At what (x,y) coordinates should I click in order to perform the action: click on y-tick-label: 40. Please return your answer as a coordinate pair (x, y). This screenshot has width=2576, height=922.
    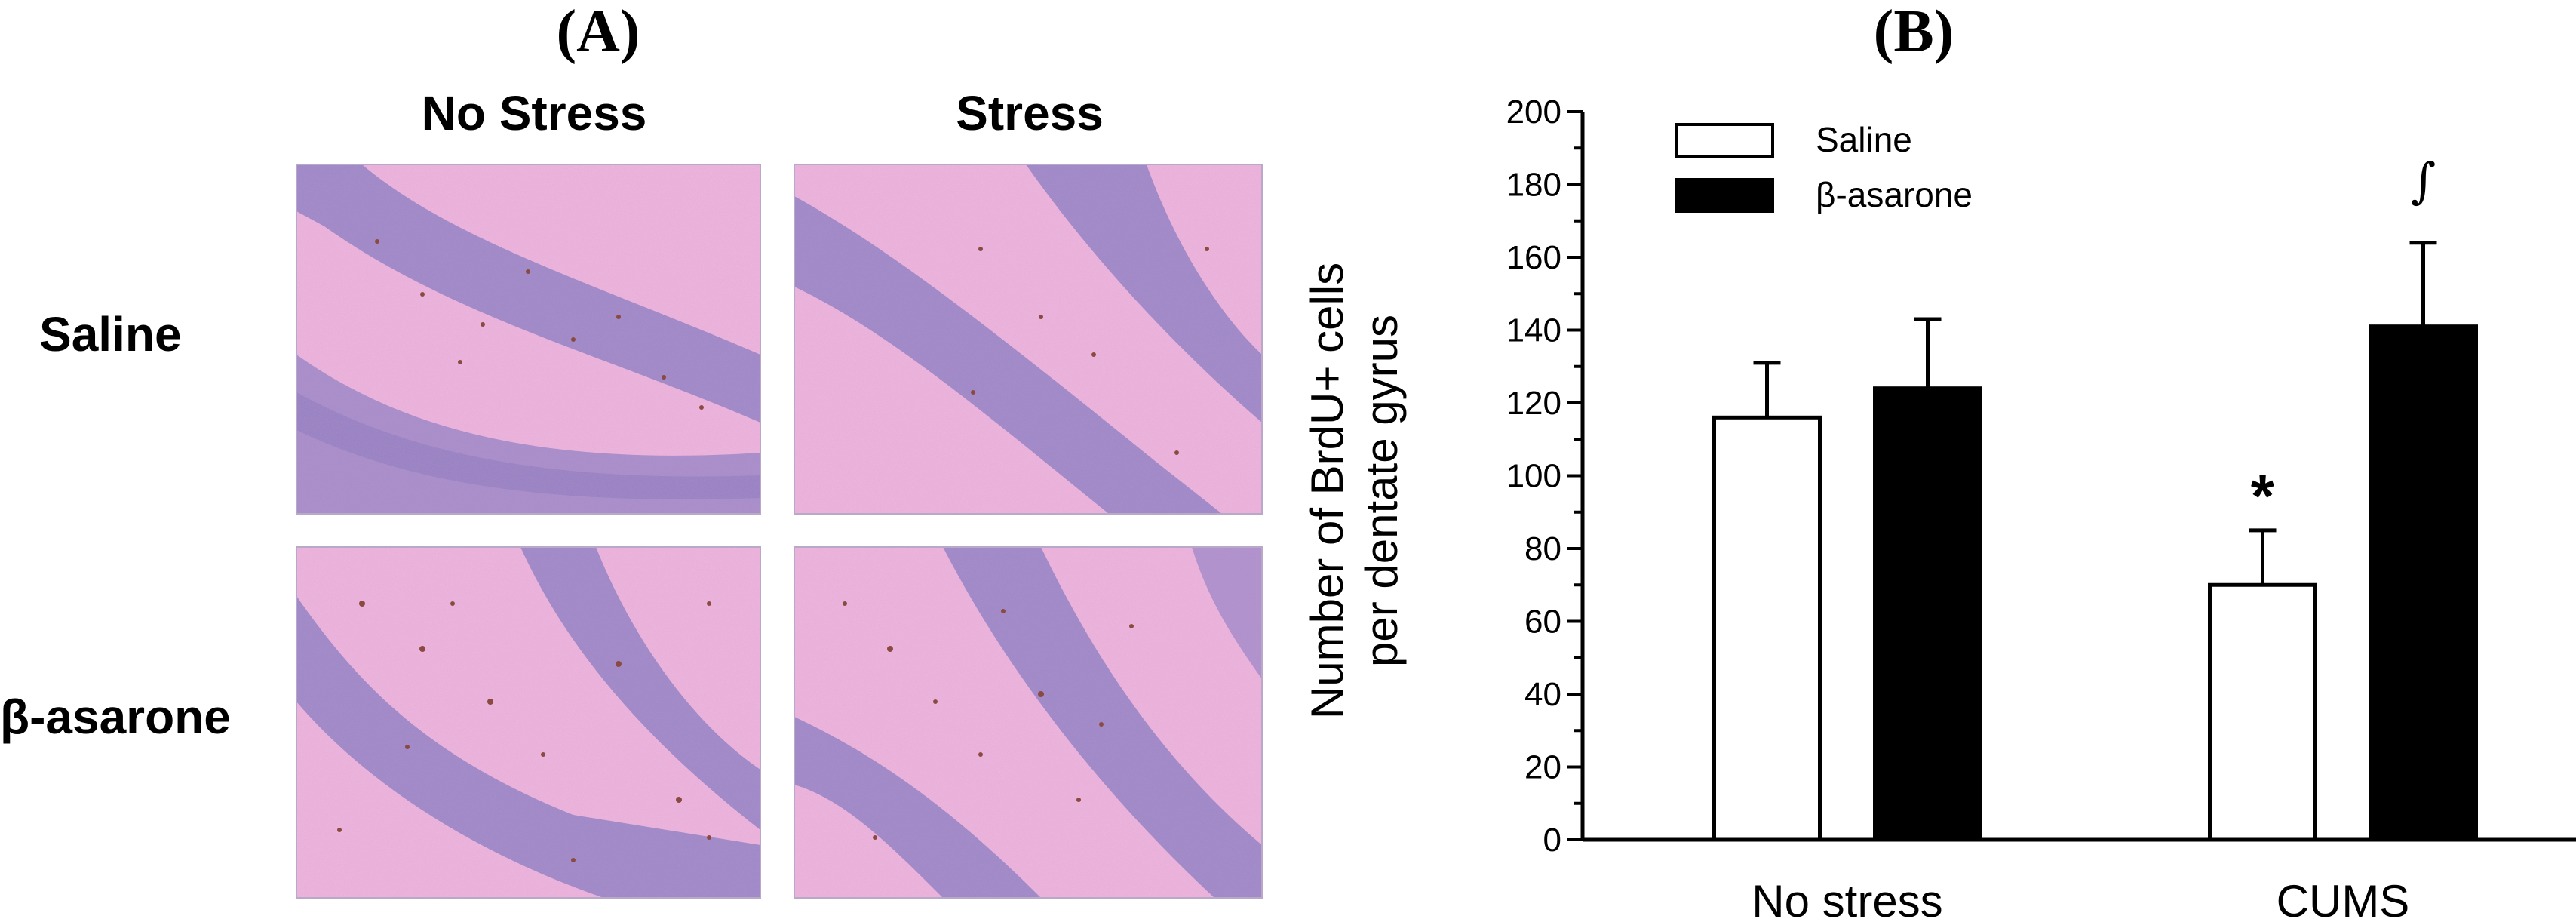
    Looking at the image, I should click on (1542, 694).